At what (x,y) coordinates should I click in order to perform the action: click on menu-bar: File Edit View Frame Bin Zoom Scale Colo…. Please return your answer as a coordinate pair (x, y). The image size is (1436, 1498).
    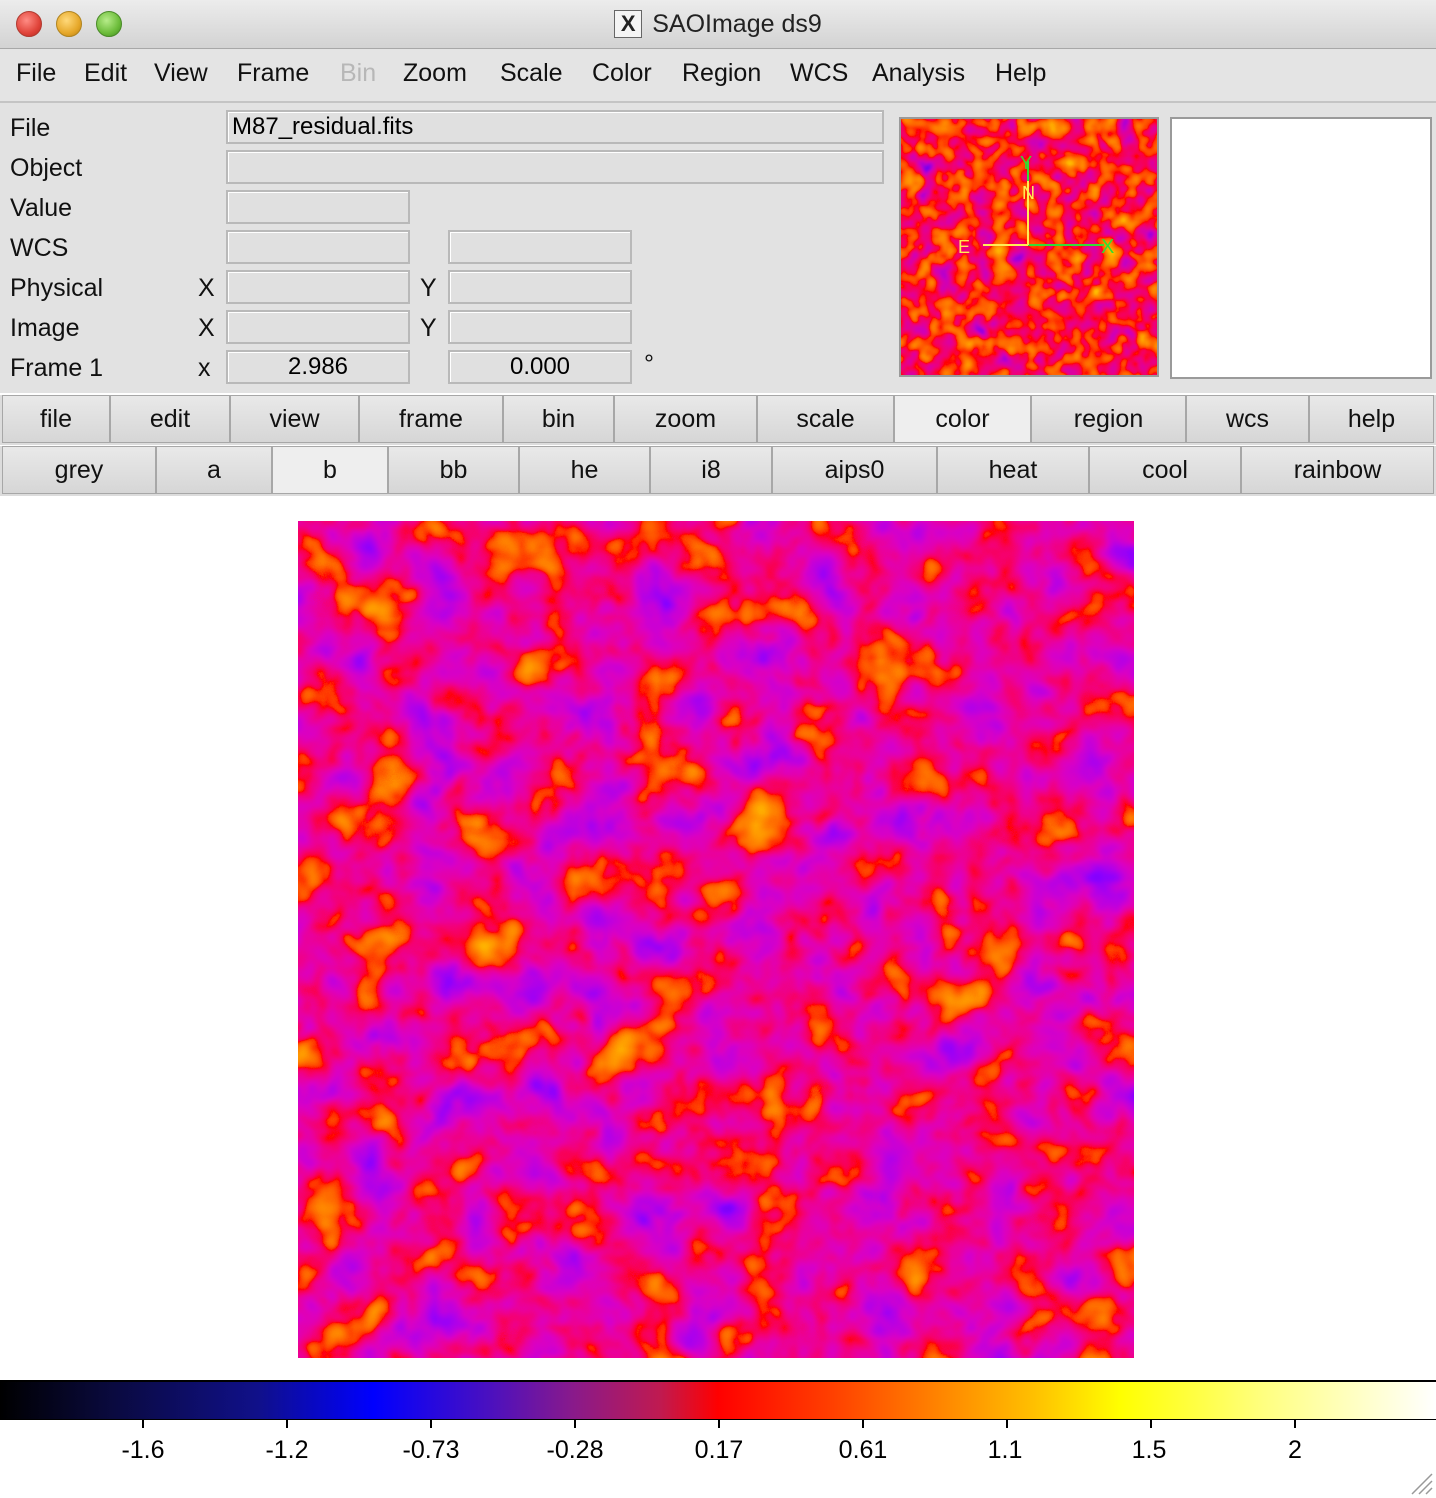
    Looking at the image, I should click on (718, 76).